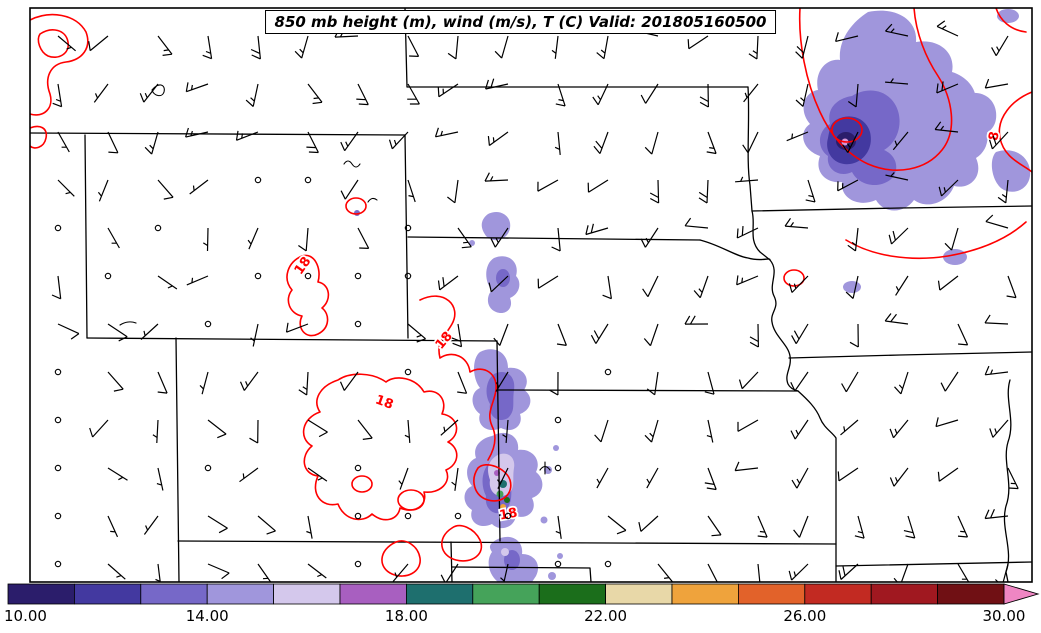  Describe the element at coordinates (500, 494) in the screenshot. I see `precip-spot` at that location.